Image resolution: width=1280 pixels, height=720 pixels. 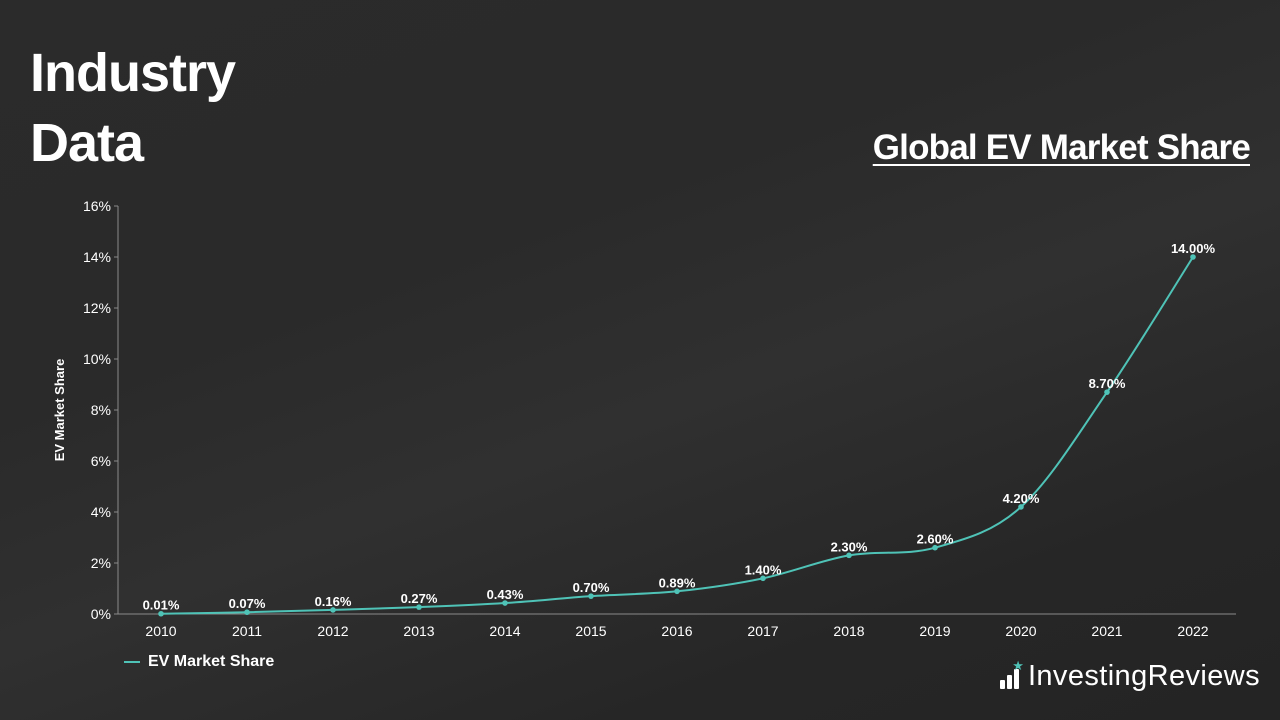 What do you see at coordinates (333, 601) in the screenshot?
I see `data-label: 0.16%` at bounding box center [333, 601].